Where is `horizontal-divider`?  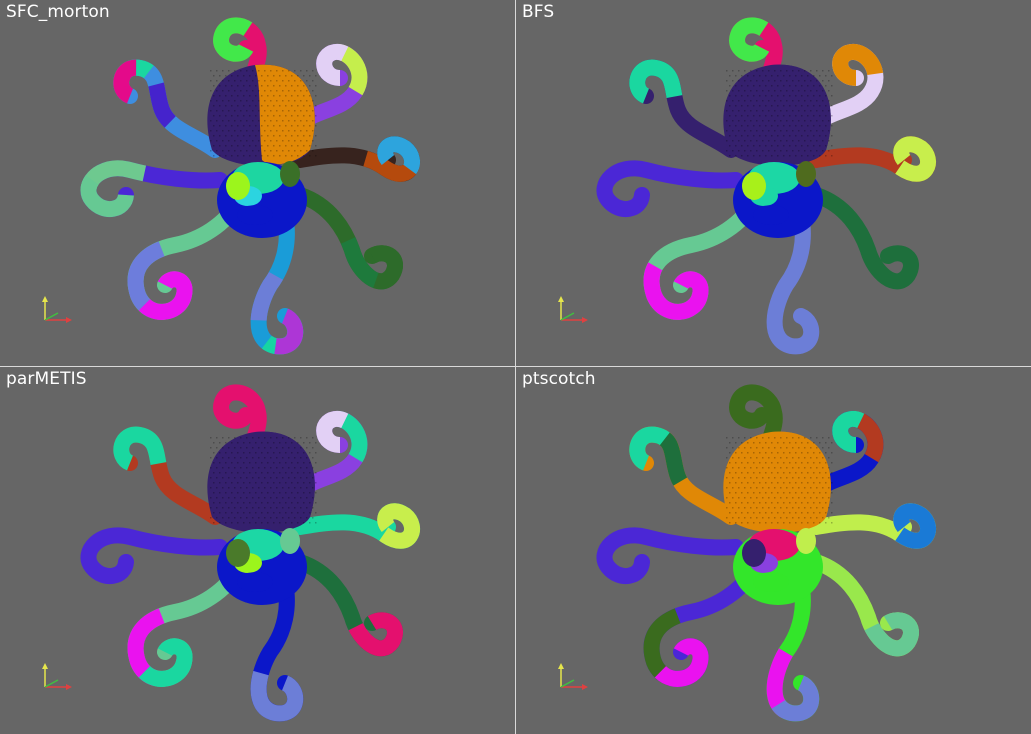 horizontal-divider is located at coordinates (515, 366).